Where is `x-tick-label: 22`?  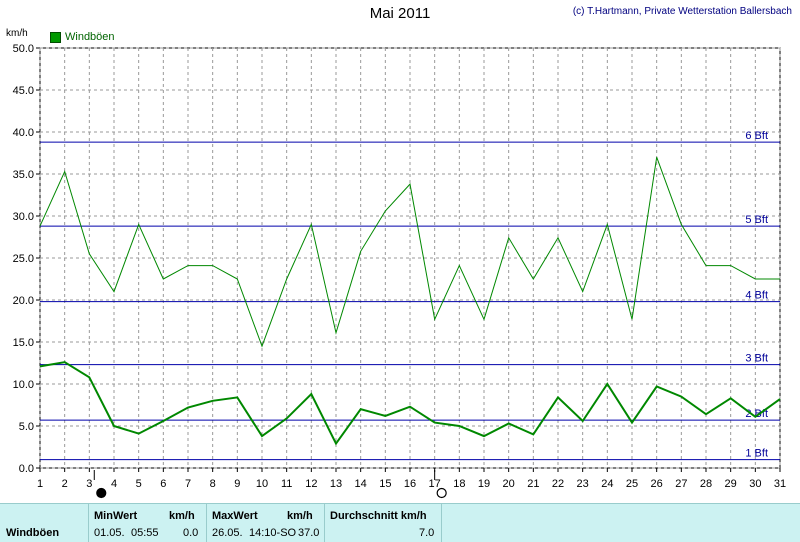 x-tick-label: 22 is located at coordinates (558, 484).